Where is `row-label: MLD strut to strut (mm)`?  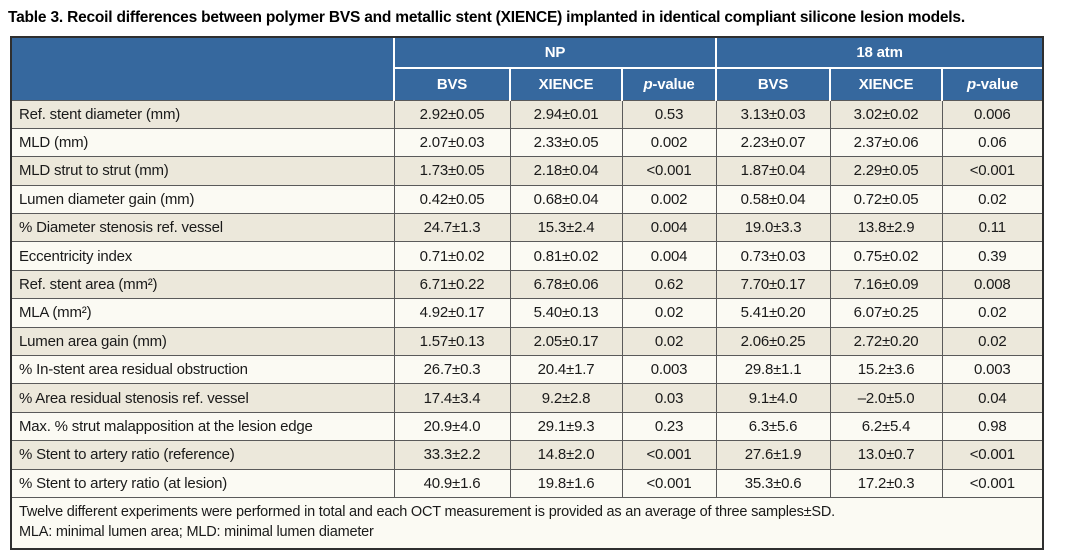 row-label: MLD strut to strut (mm) is located at coordinates (203, 171).